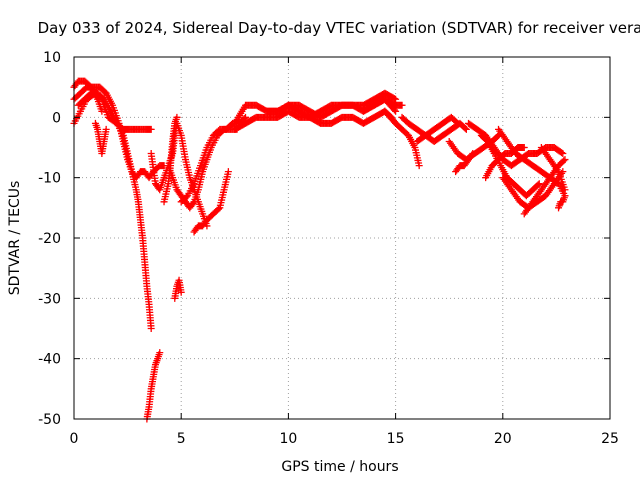 This screenshot has height=480, width=640. What do you see at coordinates (74, 439) in the screenshot?
I see `x-tick-label: 0` at bounding box center [74, 439].